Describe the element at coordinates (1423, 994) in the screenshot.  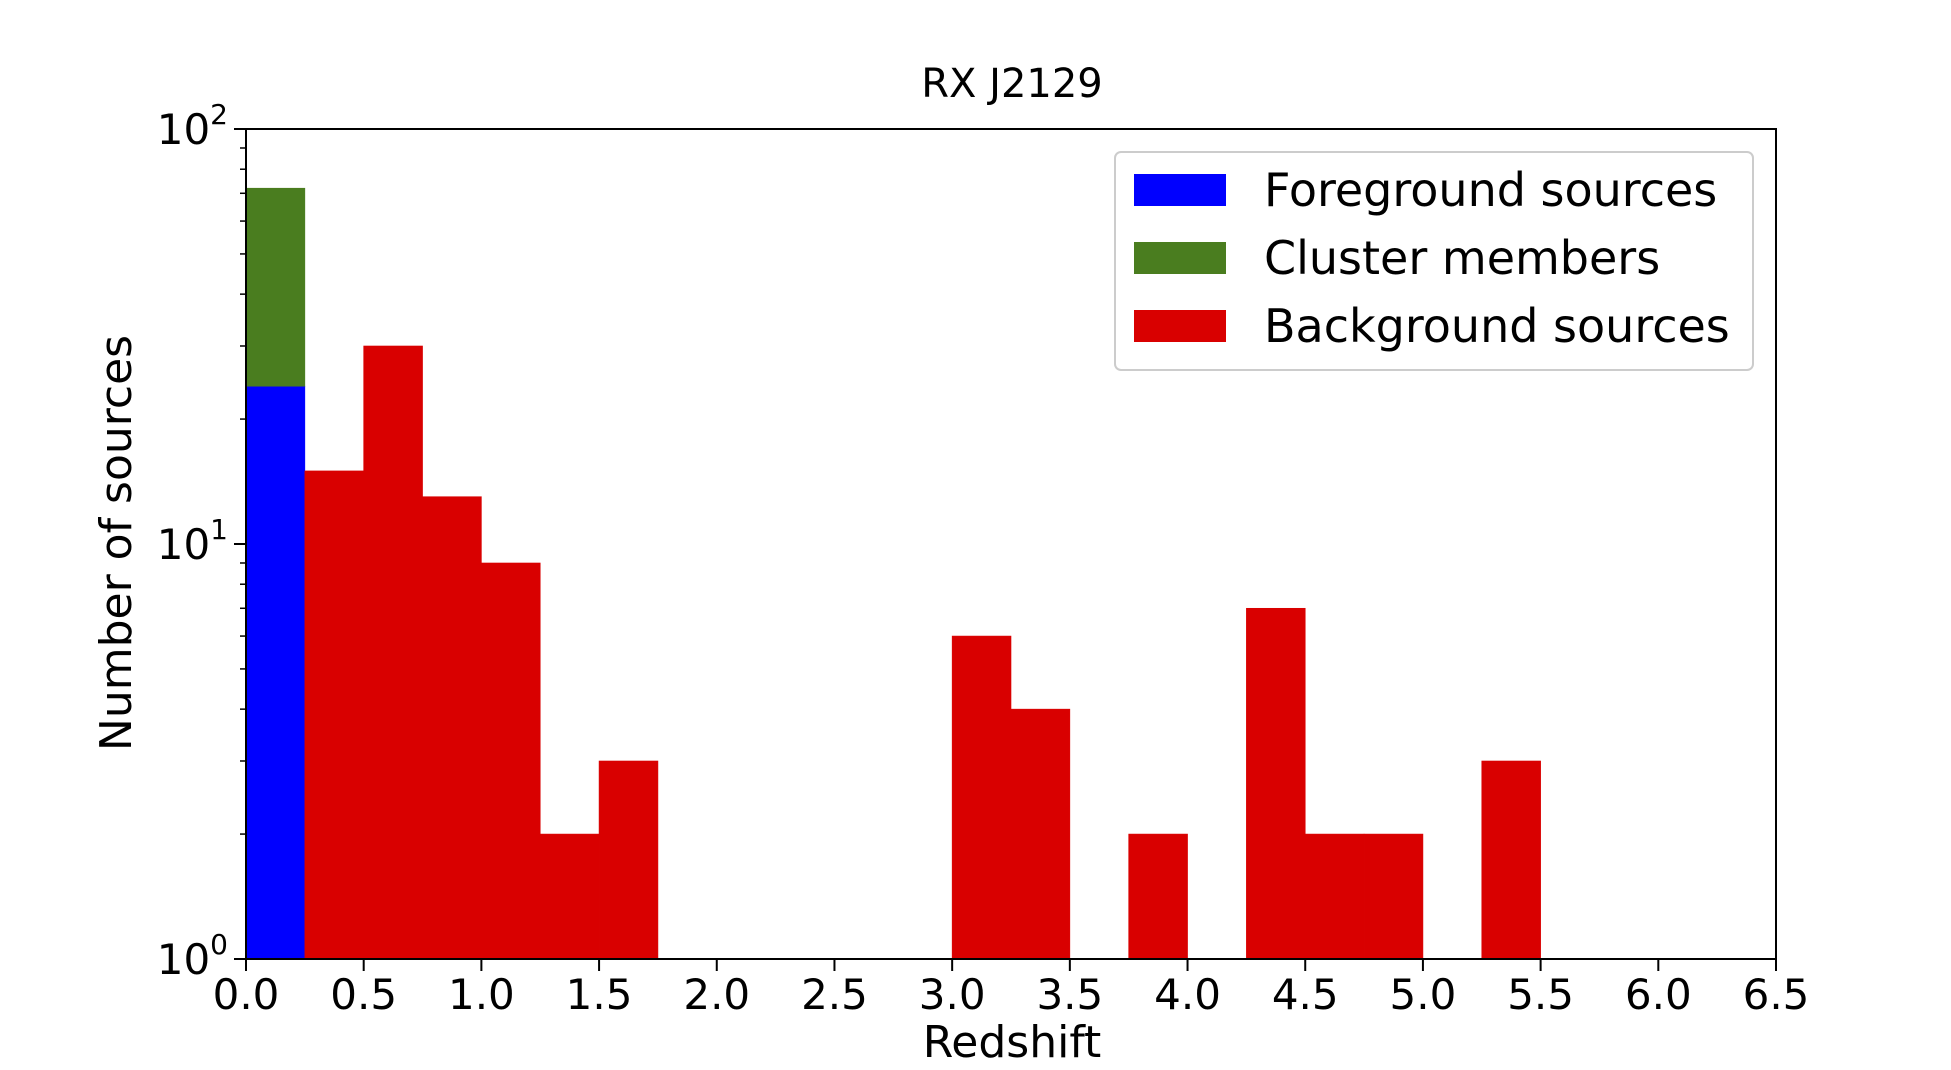
I see `x-tick-label: 5.0` at that location.